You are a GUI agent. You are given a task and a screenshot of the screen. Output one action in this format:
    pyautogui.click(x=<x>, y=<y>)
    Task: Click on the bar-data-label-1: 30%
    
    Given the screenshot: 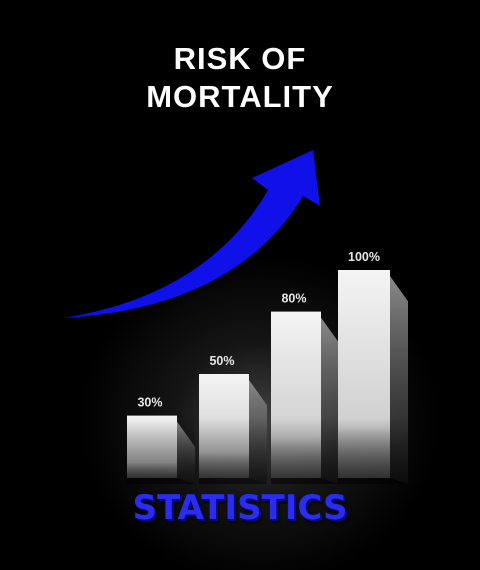 What is the action you would take?
    pyautogui.click(x=149, y=403)
    